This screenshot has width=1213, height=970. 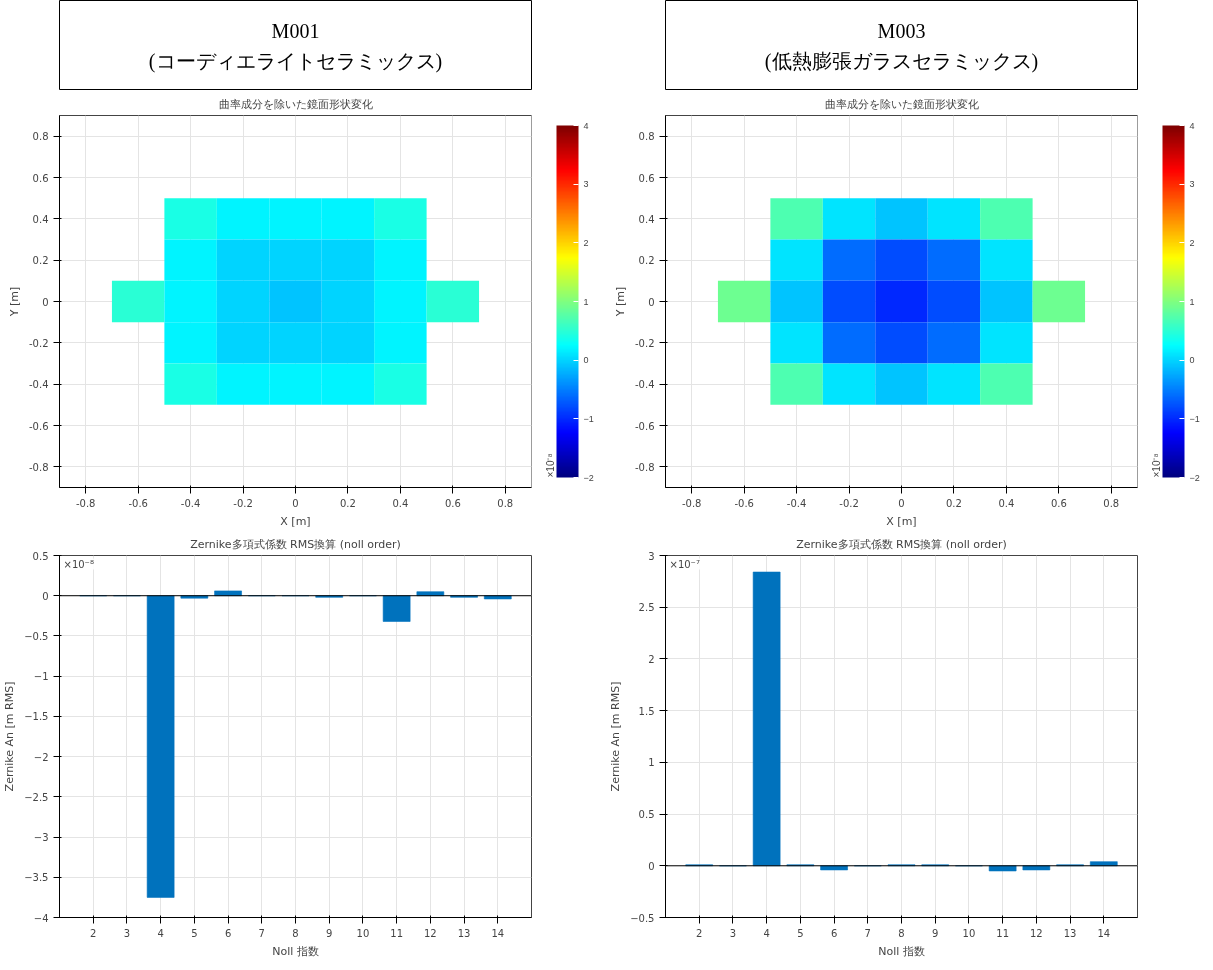 What do you see at coordinates (36, 878) in the screenshot?
I see `y-tick-label: −3.5` at bounding box center [36, 878].